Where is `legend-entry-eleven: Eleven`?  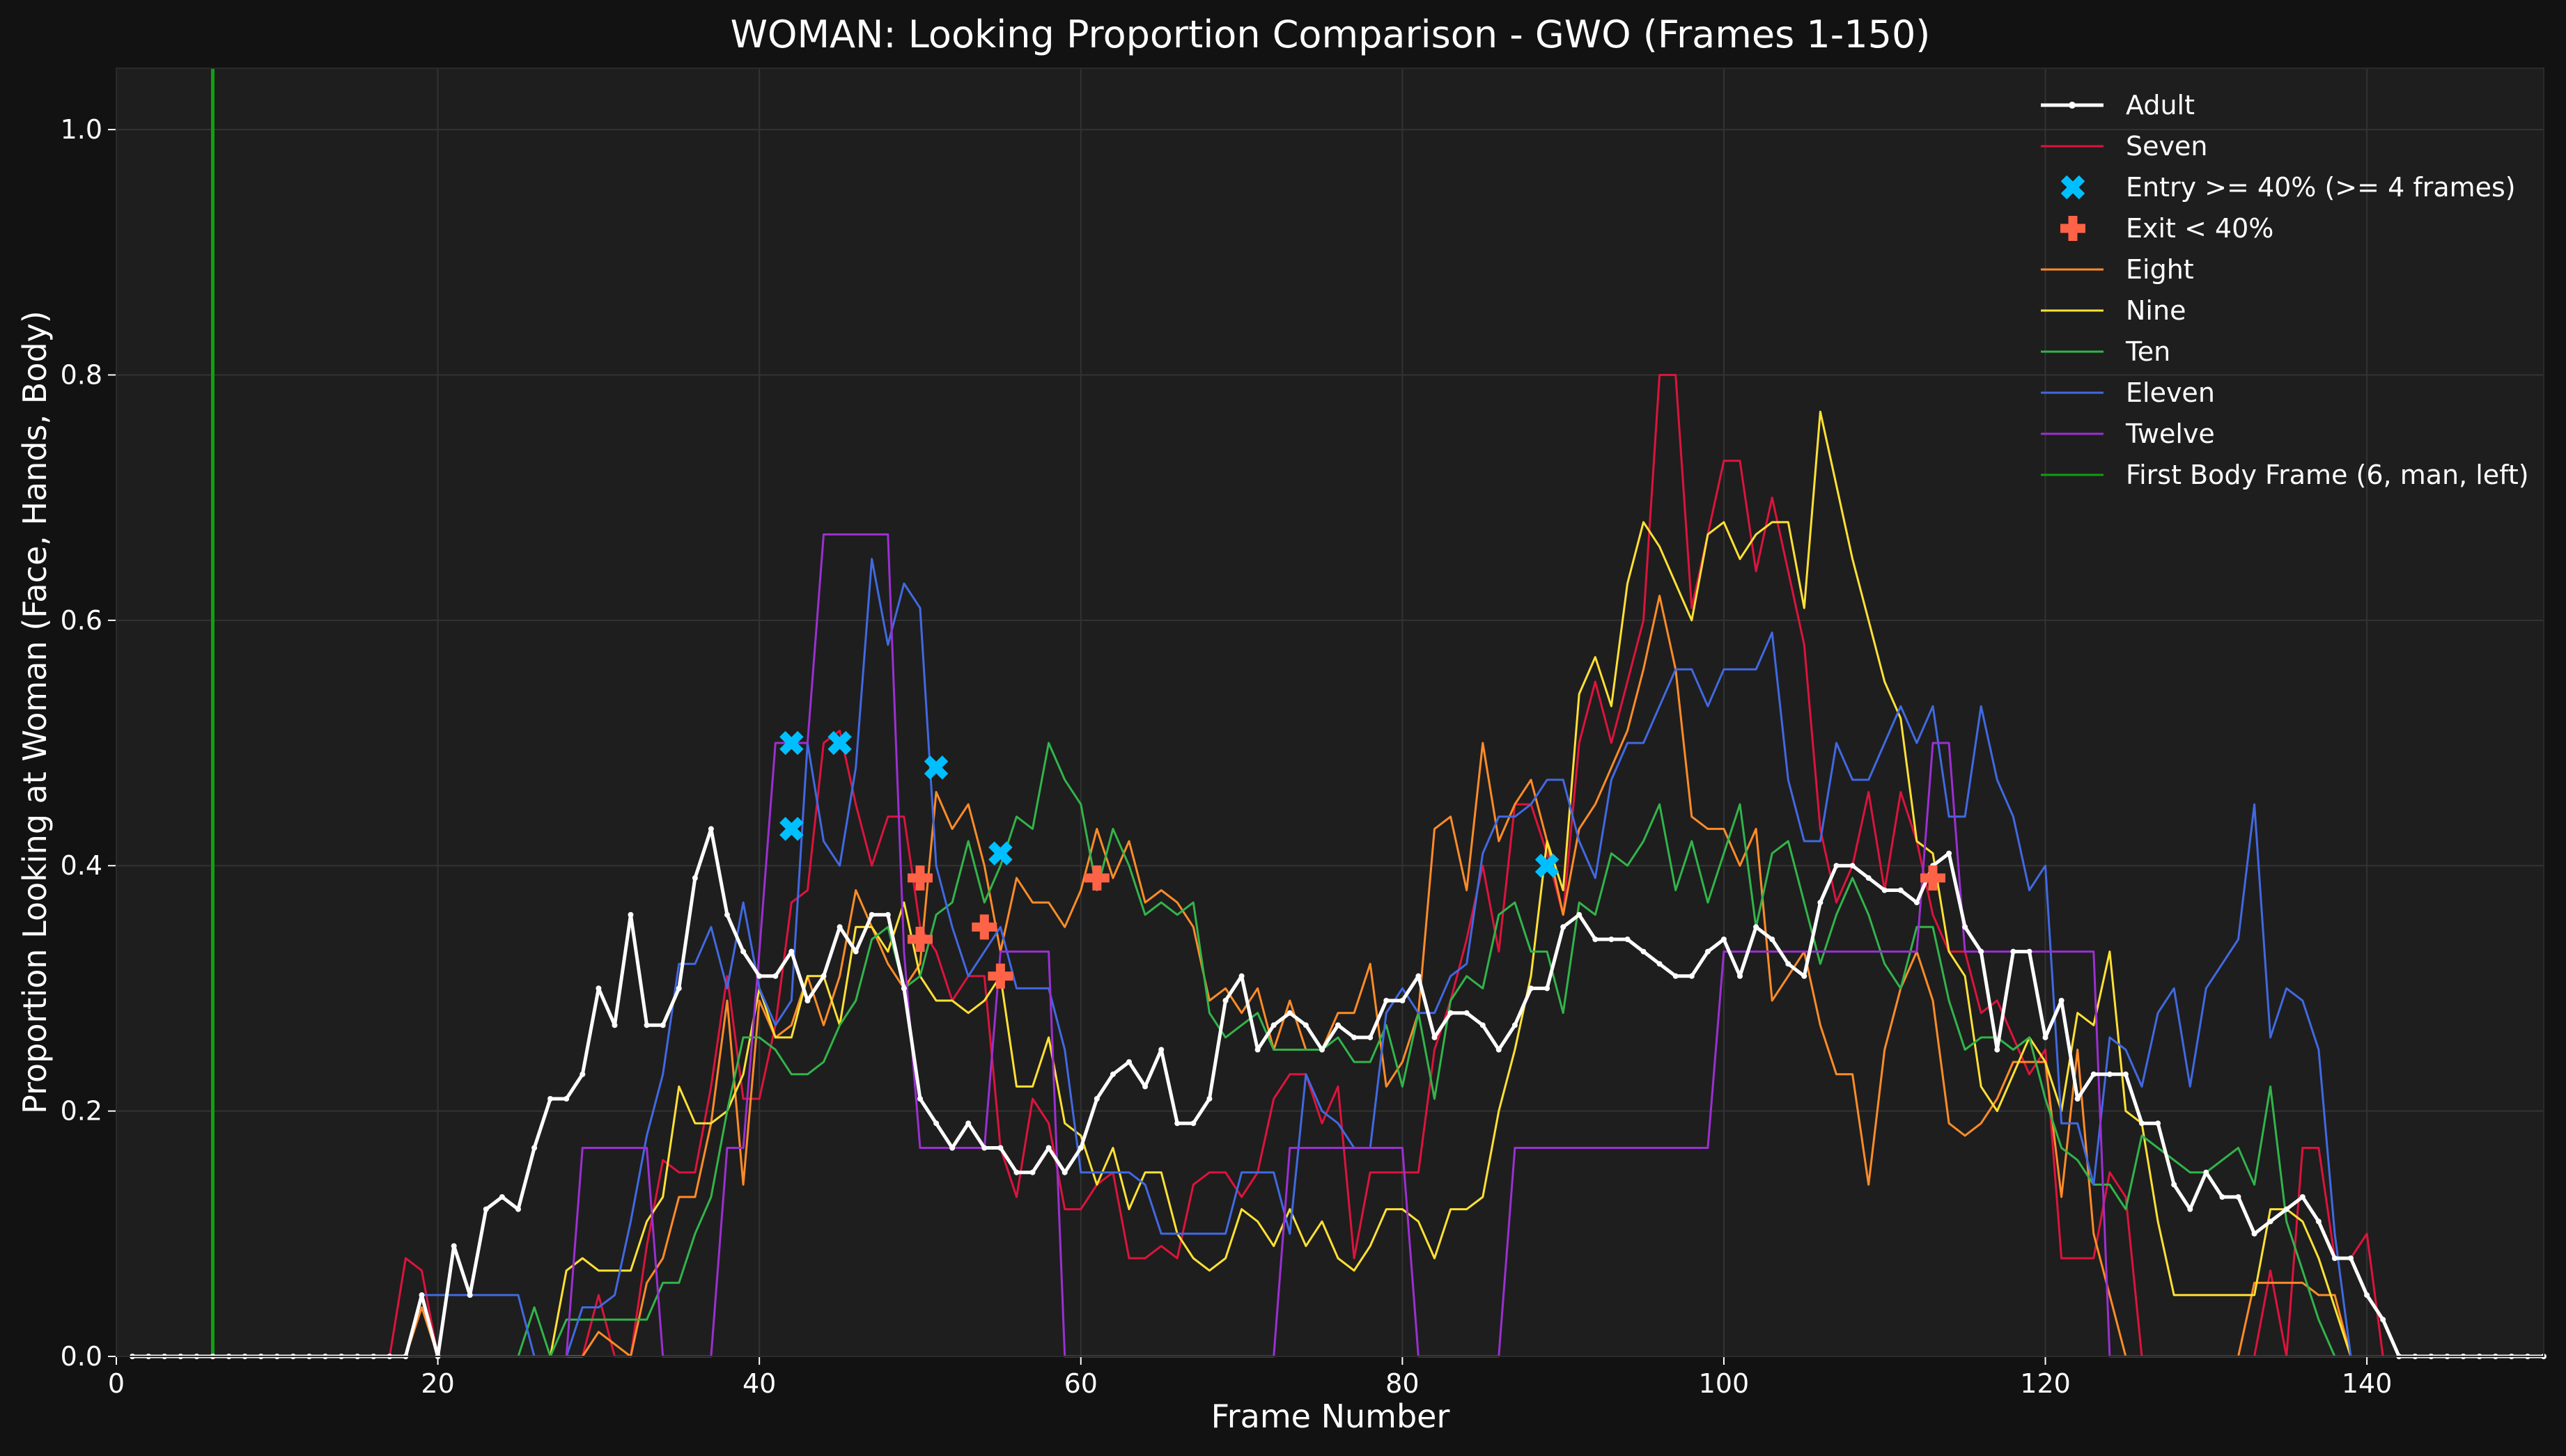 legend-entry-eleven: Eleven is located at coordinates (2128, 392).